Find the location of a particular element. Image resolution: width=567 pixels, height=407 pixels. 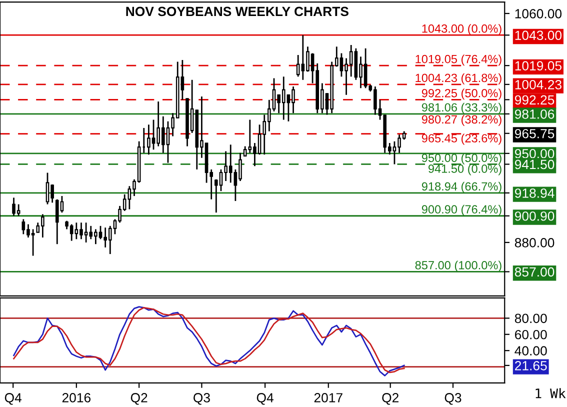

y-tick-label: 1019.05 is located at coordinates (538, 65).